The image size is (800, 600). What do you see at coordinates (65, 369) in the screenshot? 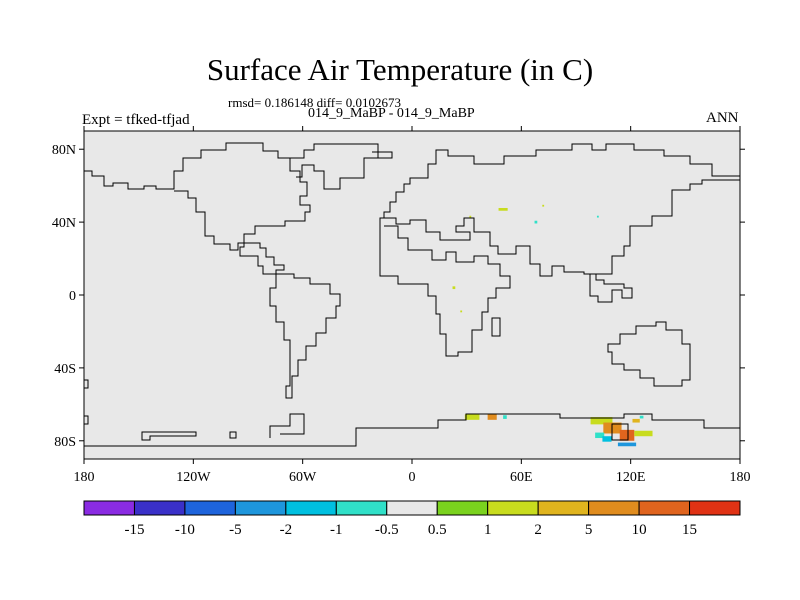
I see `y-tick-label: 40S` at bounding box center [65, 369].